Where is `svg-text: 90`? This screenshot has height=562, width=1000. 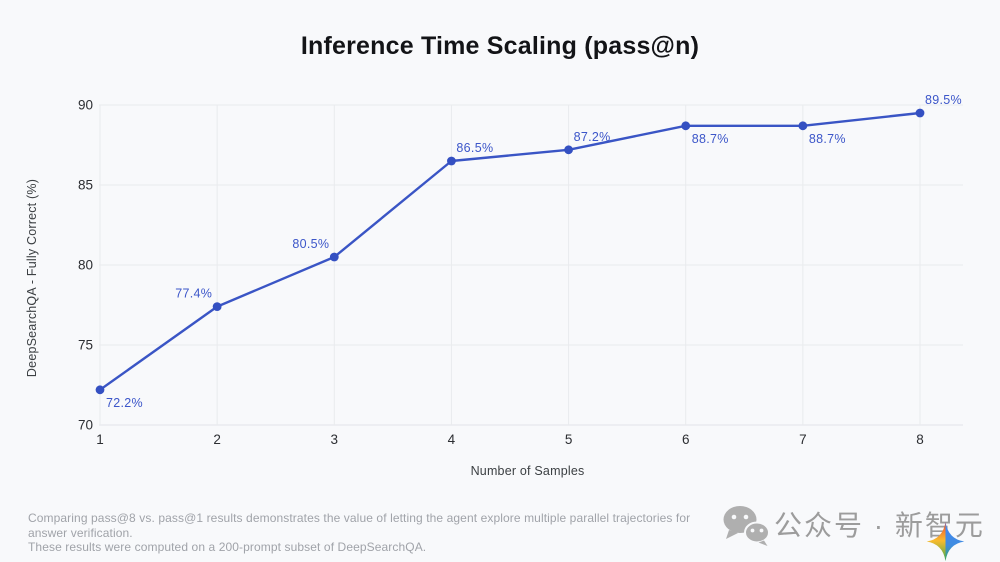
svg-text: 90 is located at coordinates (85, 105).